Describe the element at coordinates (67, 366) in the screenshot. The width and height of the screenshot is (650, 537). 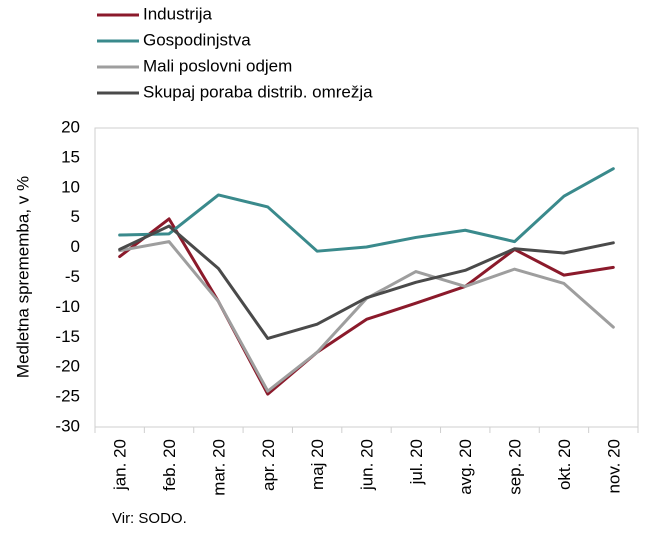
I see `y-tick-label: -20` at that location.